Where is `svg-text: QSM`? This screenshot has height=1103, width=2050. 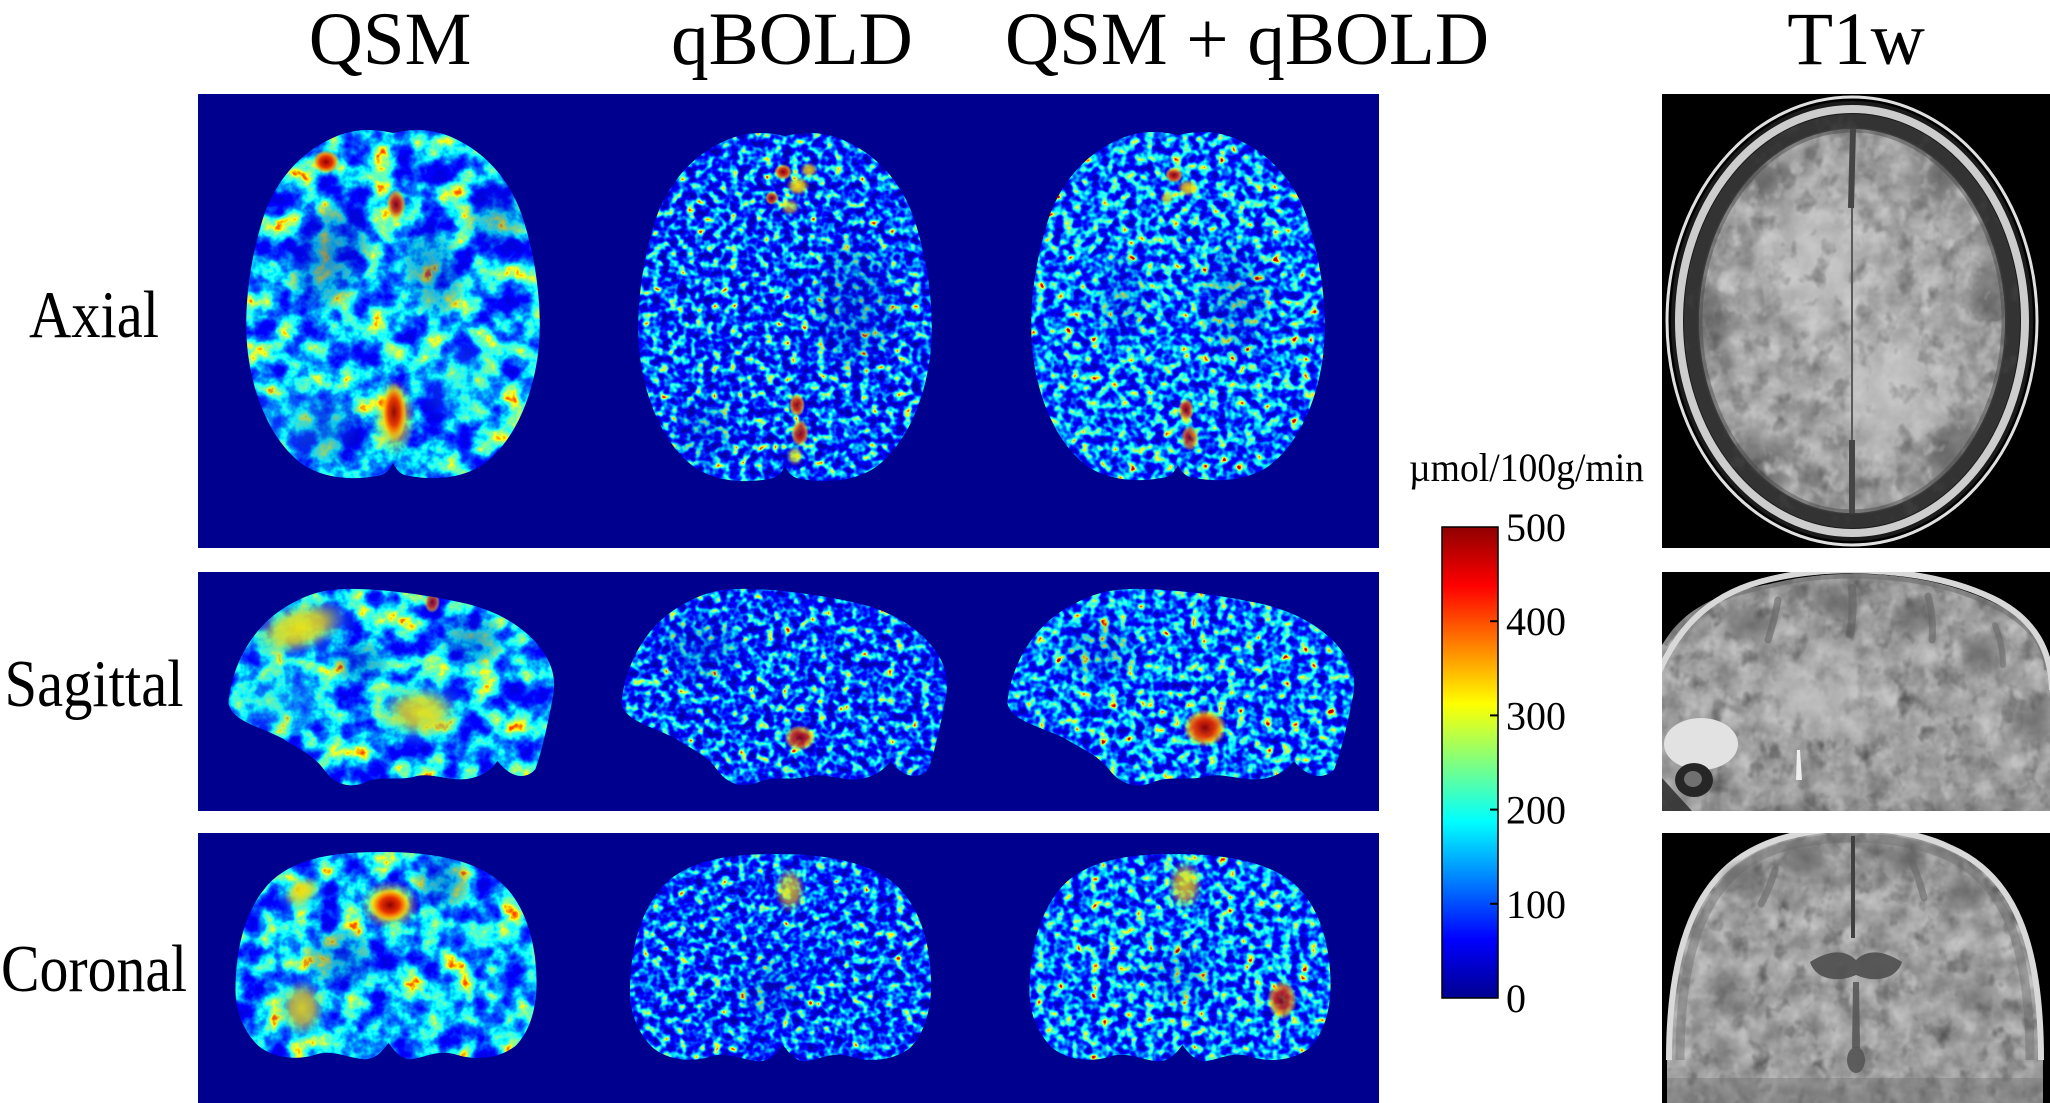
svg-text: QSM is located at coordinates (390, 40).